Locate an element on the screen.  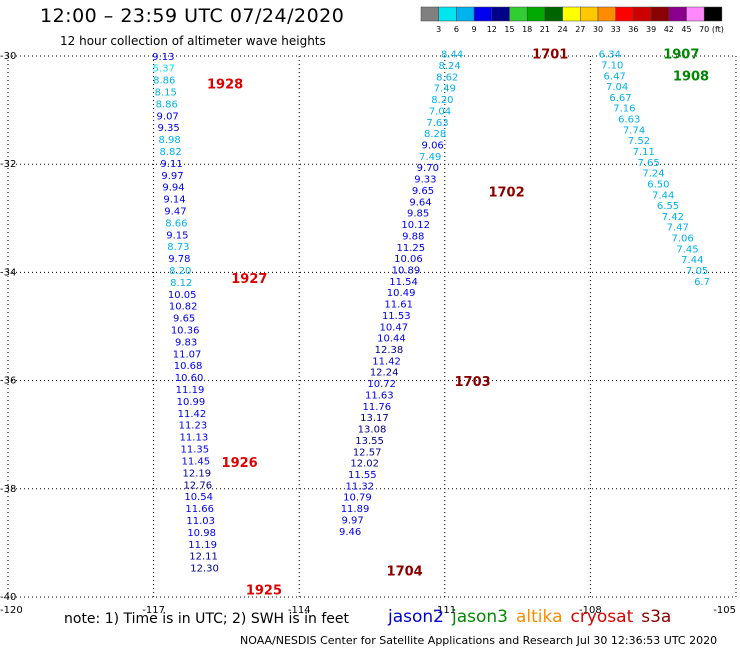
colorbar-label: 30 is located at coordinates (598, 29).